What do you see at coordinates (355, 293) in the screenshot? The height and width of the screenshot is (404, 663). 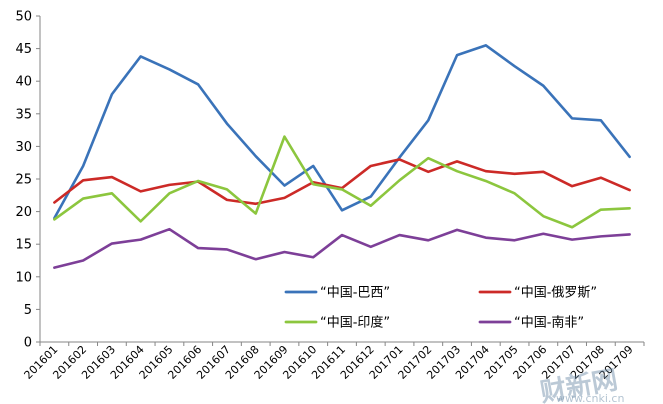 I see `legend-label: “中国-巴西”` at bounding box center [355, 293].